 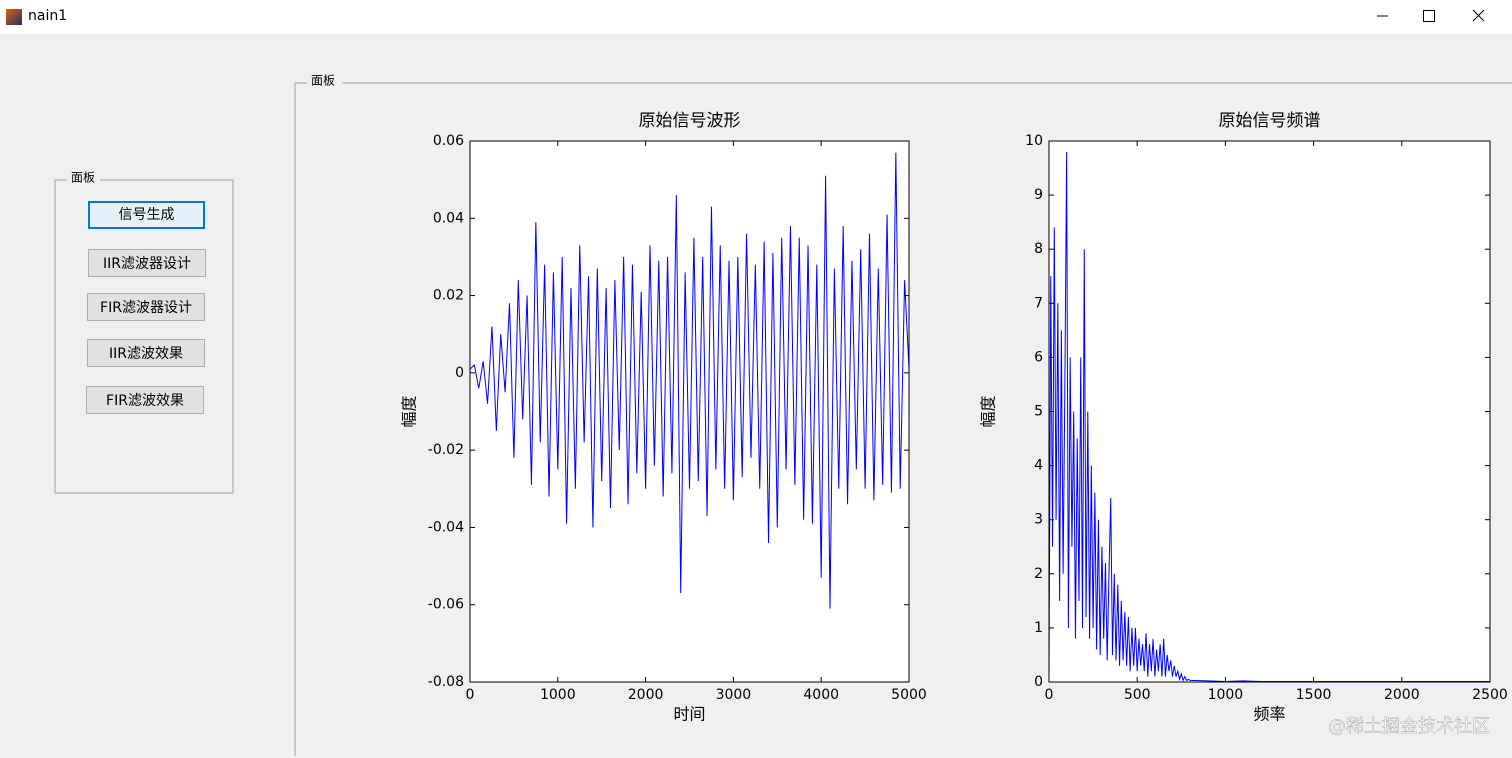 I want to click on chart-title: 原始信号波形, so click(x=690, y=121).